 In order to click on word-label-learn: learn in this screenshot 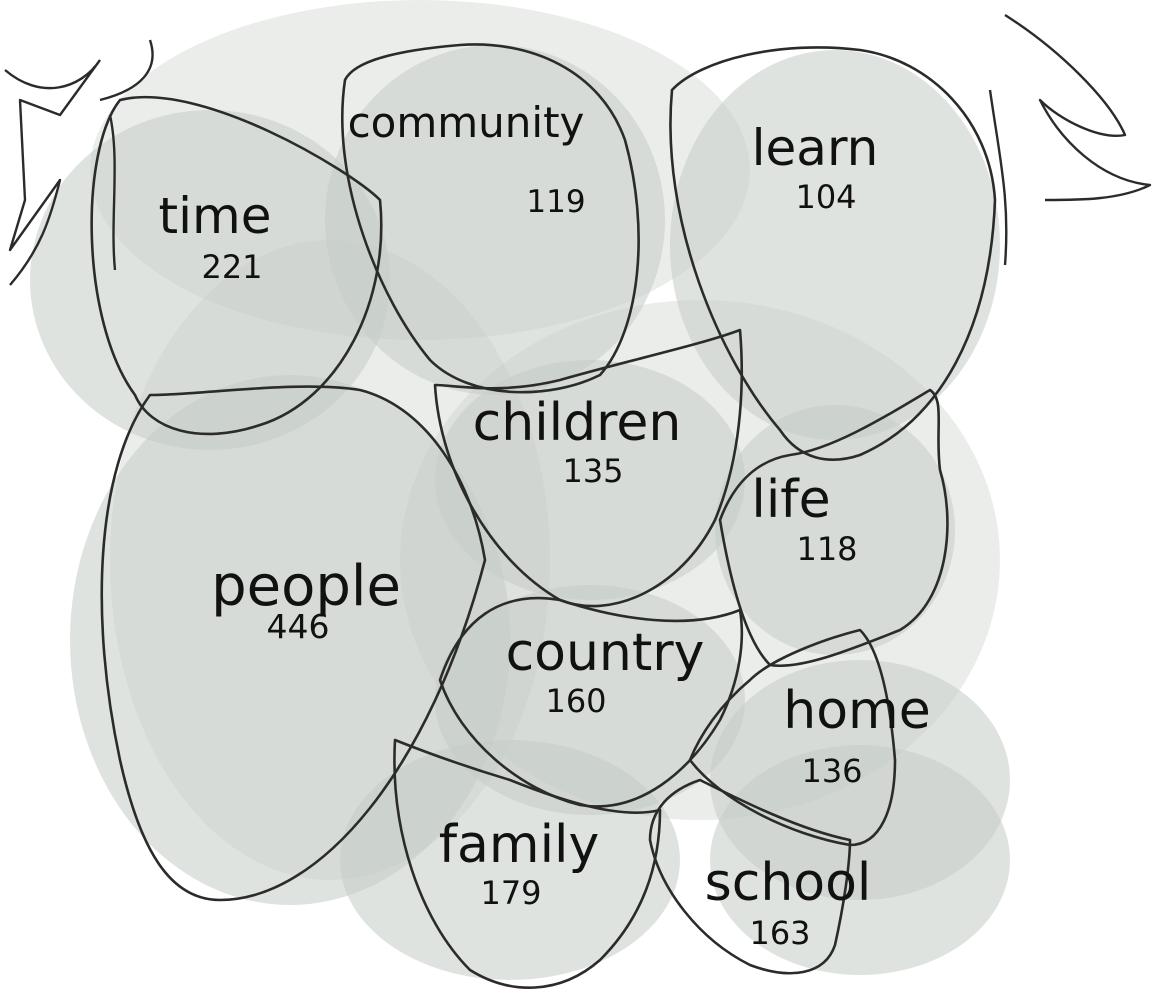, I will do `click(815, 148)`.